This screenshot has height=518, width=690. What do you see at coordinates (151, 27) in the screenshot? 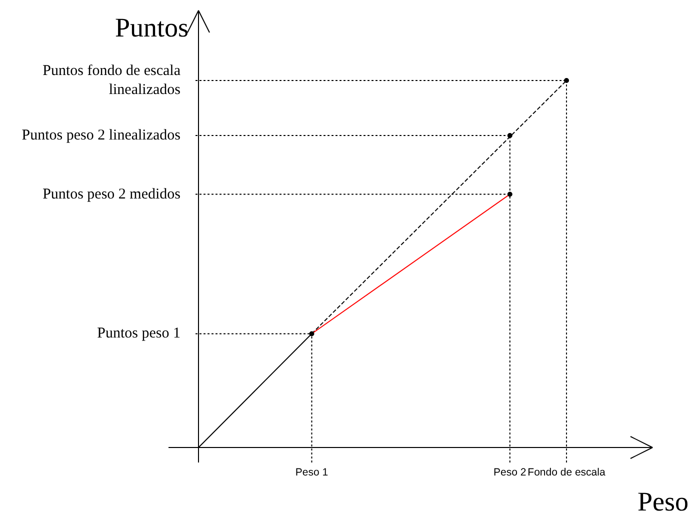
I see `y-axis-title: Puntos` at bounding box center [151, 27].